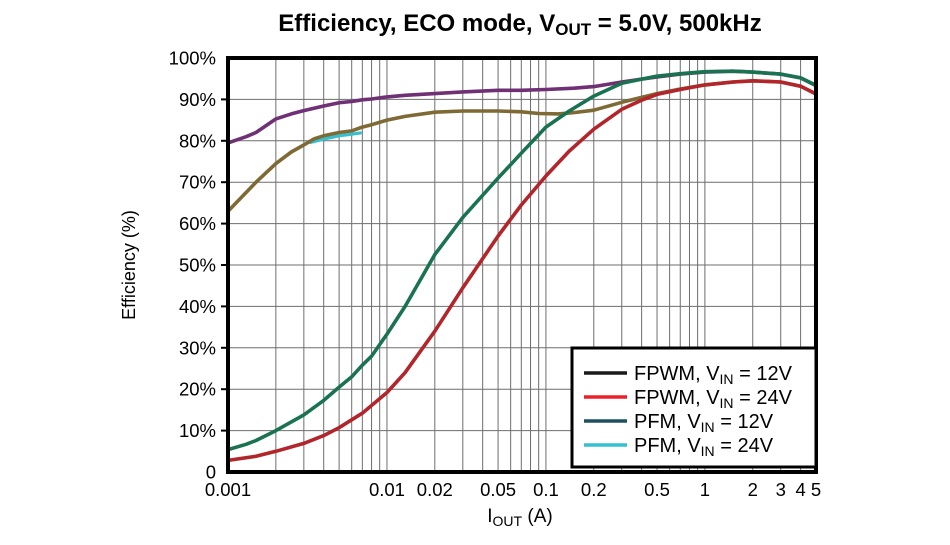  What do you see at coordinates (753, 489) in the screenshot?
I see `x-tick-label: 2` at bounding box center [753, 489].